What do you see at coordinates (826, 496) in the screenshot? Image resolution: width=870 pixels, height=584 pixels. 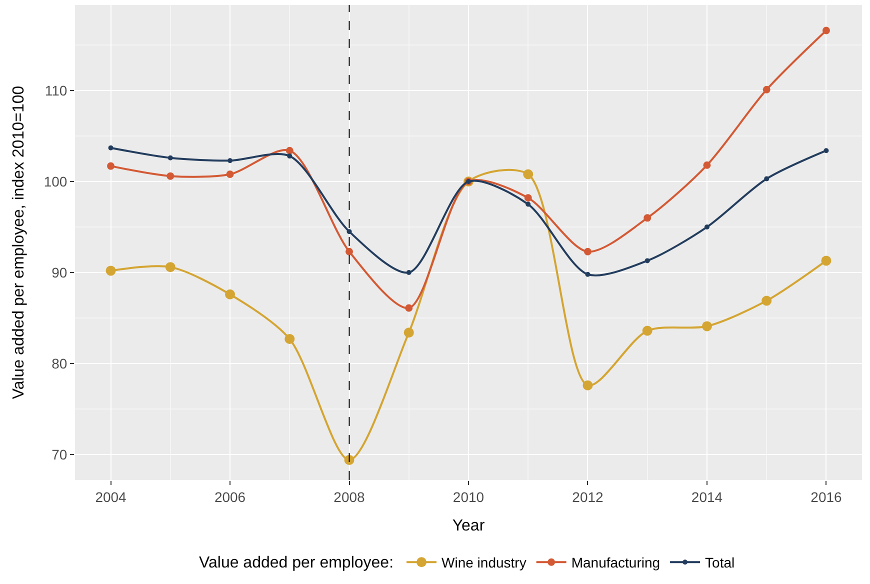 I see `x-tick-label: 2016` at bounding box center [826, 496].